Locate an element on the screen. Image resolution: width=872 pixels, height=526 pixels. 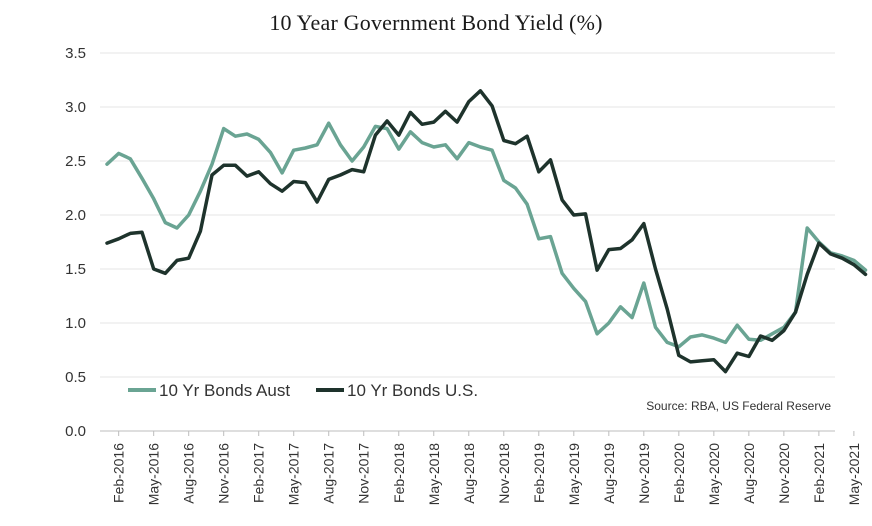
x-tick-label: May-2016 is located at coordinates (154, 474).